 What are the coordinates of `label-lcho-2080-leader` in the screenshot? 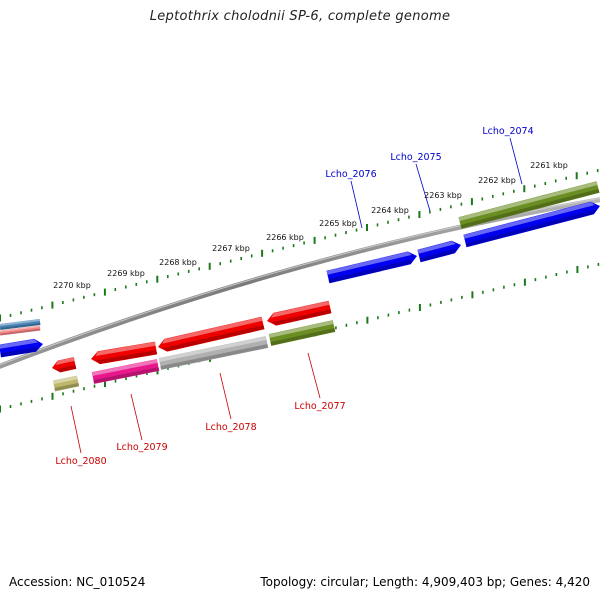 It's located at (76, 429).